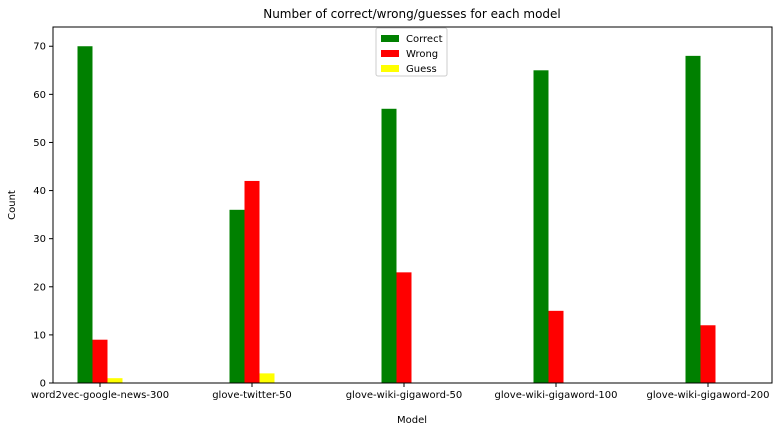 This screenshot has width=784, height=432. I want to click on x-tick-label: glove-wiki-gigaword-100, so click(556, 395).